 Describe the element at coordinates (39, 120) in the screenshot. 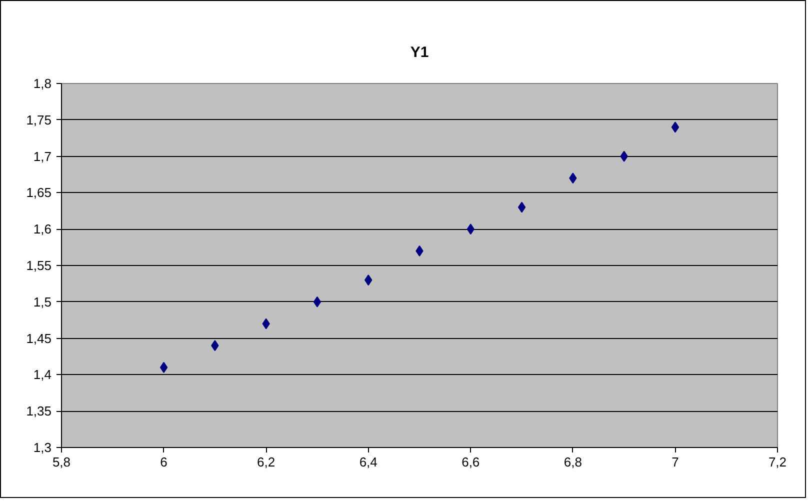

I see `y-tick-label: 1,75` at that location.